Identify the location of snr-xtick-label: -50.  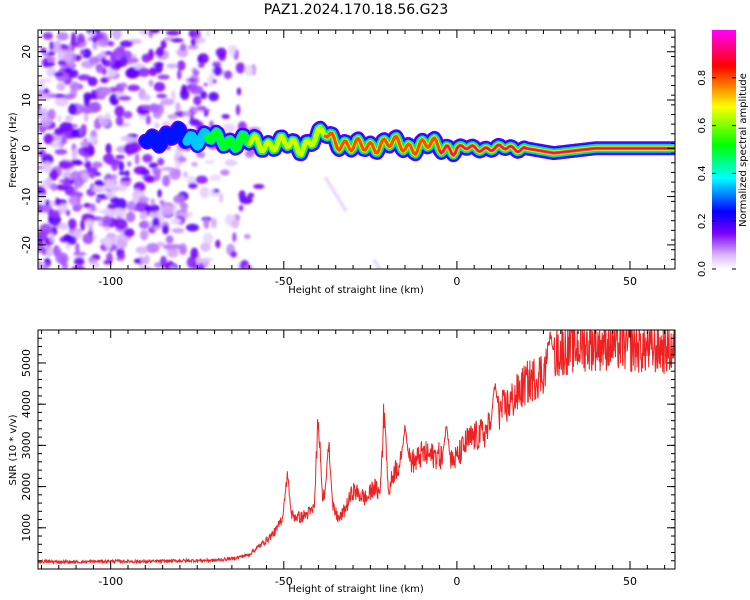
(284, 581).